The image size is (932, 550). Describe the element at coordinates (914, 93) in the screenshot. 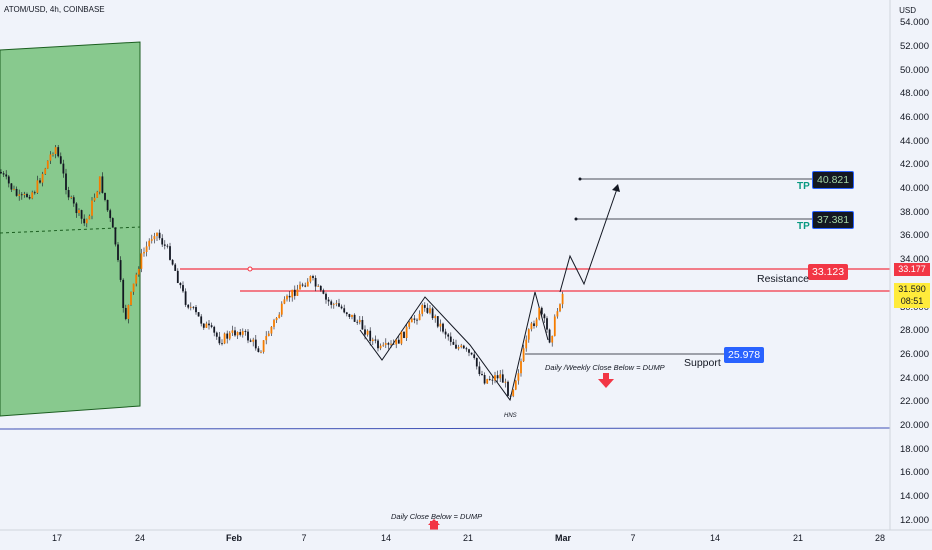

I see `price-label: 48.000` at that location.